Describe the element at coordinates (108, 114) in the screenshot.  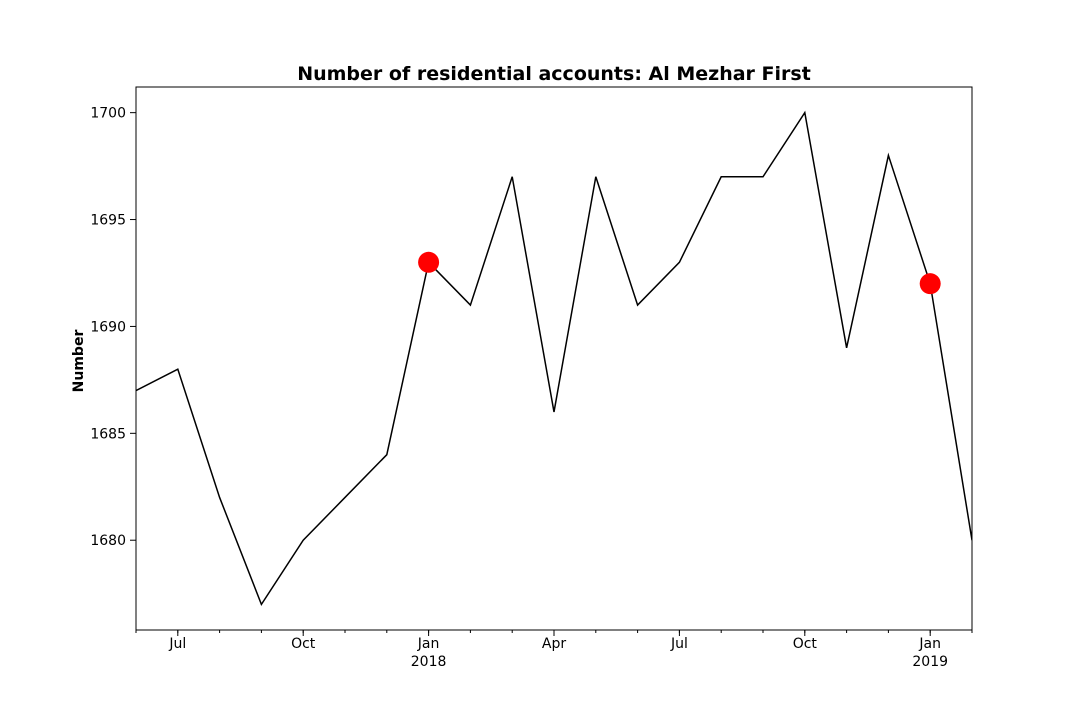
I see `y-tick-label: 1700` at that location.